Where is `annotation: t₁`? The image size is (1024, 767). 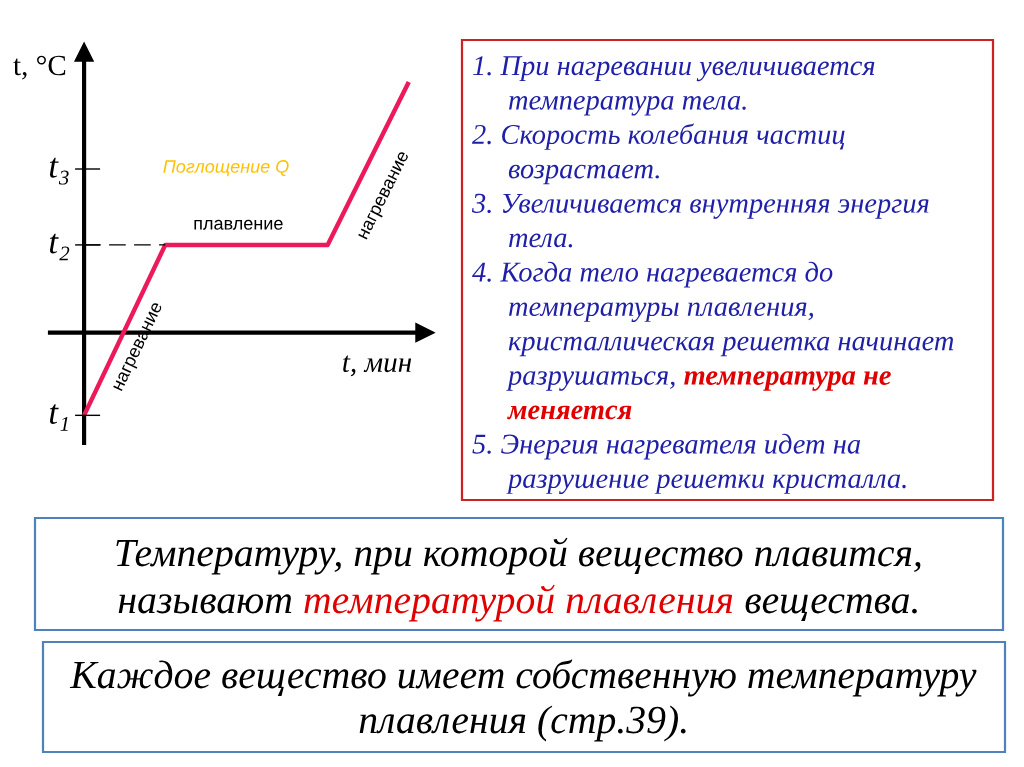
annotation: t₁ is located at coordinates (58, 417).